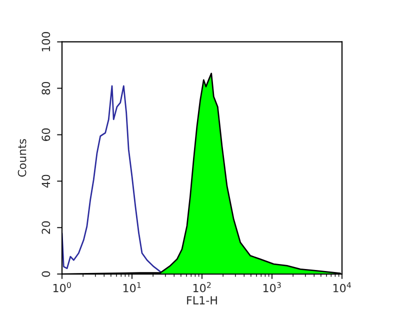 The height and width of the screenshot is (327, 400). Describe the element at coordinates (132, 287) in the screenshot. I see `x-tick-label: 10$^{1}$` at that location.